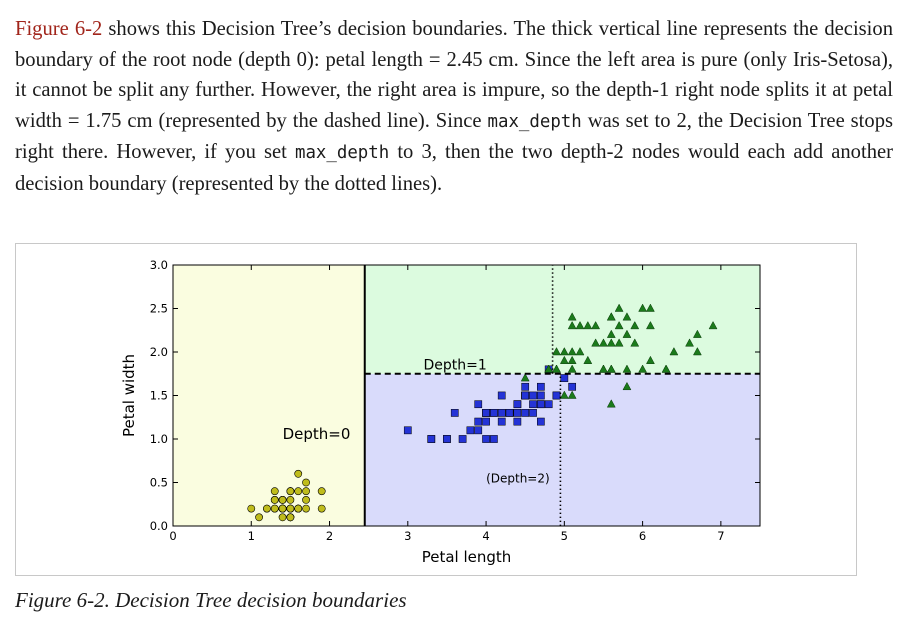  Describe the element at coordinates (159, 439) in the screenshot. I see `y-tick-label: 1.0` at that location.